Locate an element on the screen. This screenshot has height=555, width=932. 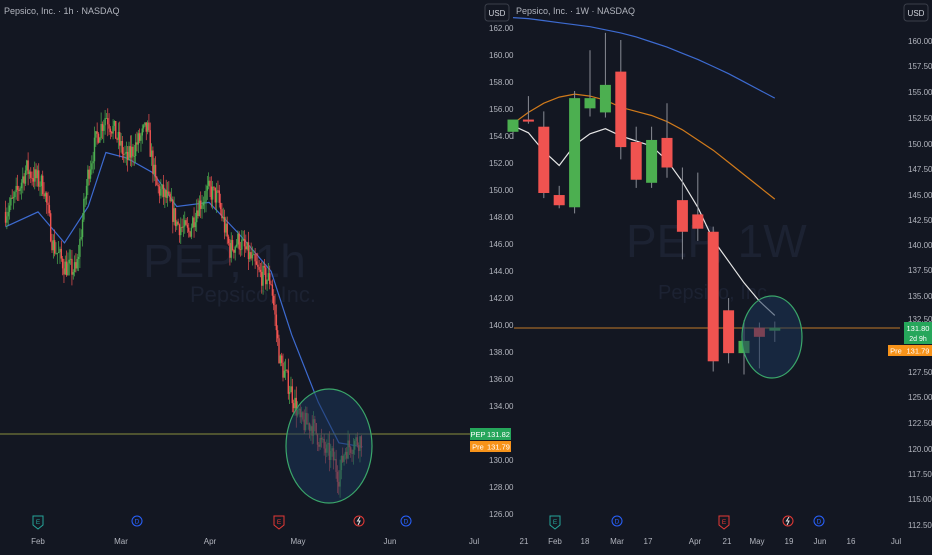
left-x-axis: Feb Mar Apr May Jun Jul is located at coordinates (255, 541).